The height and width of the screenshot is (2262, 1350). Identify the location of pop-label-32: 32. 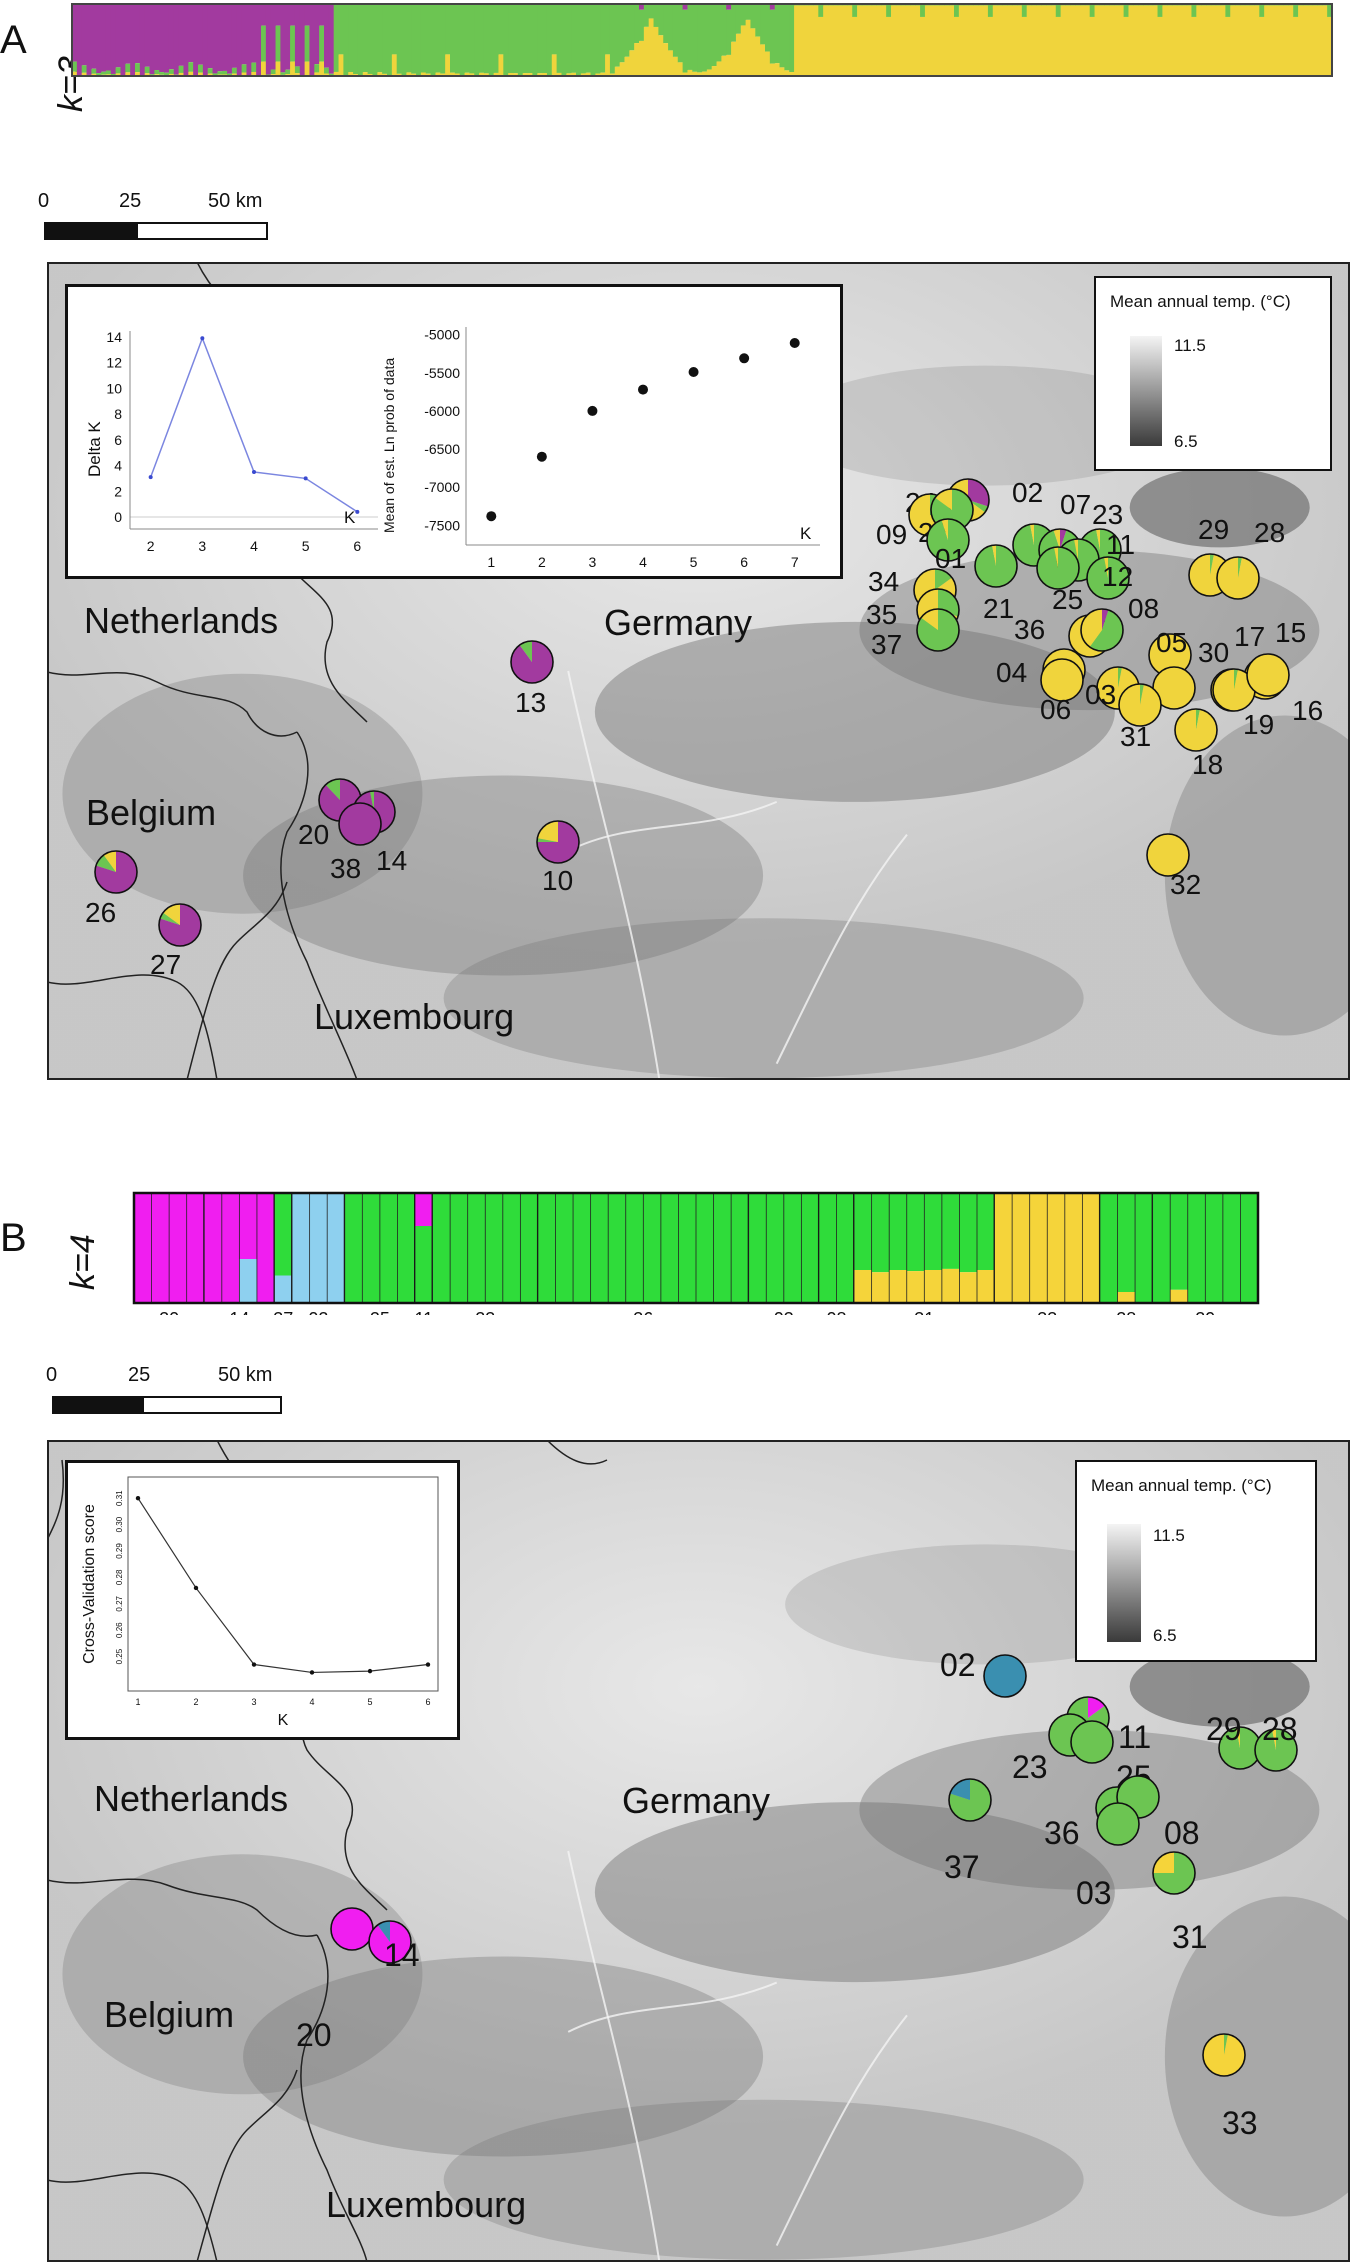
(1185, 884).